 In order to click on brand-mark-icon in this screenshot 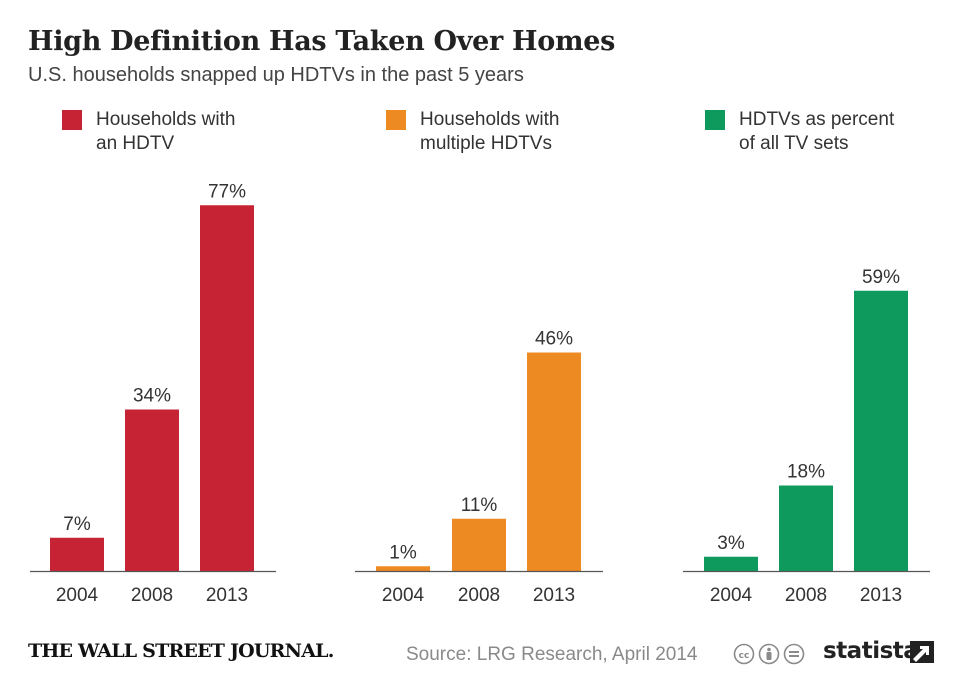, I will do `click(922, 652)`.